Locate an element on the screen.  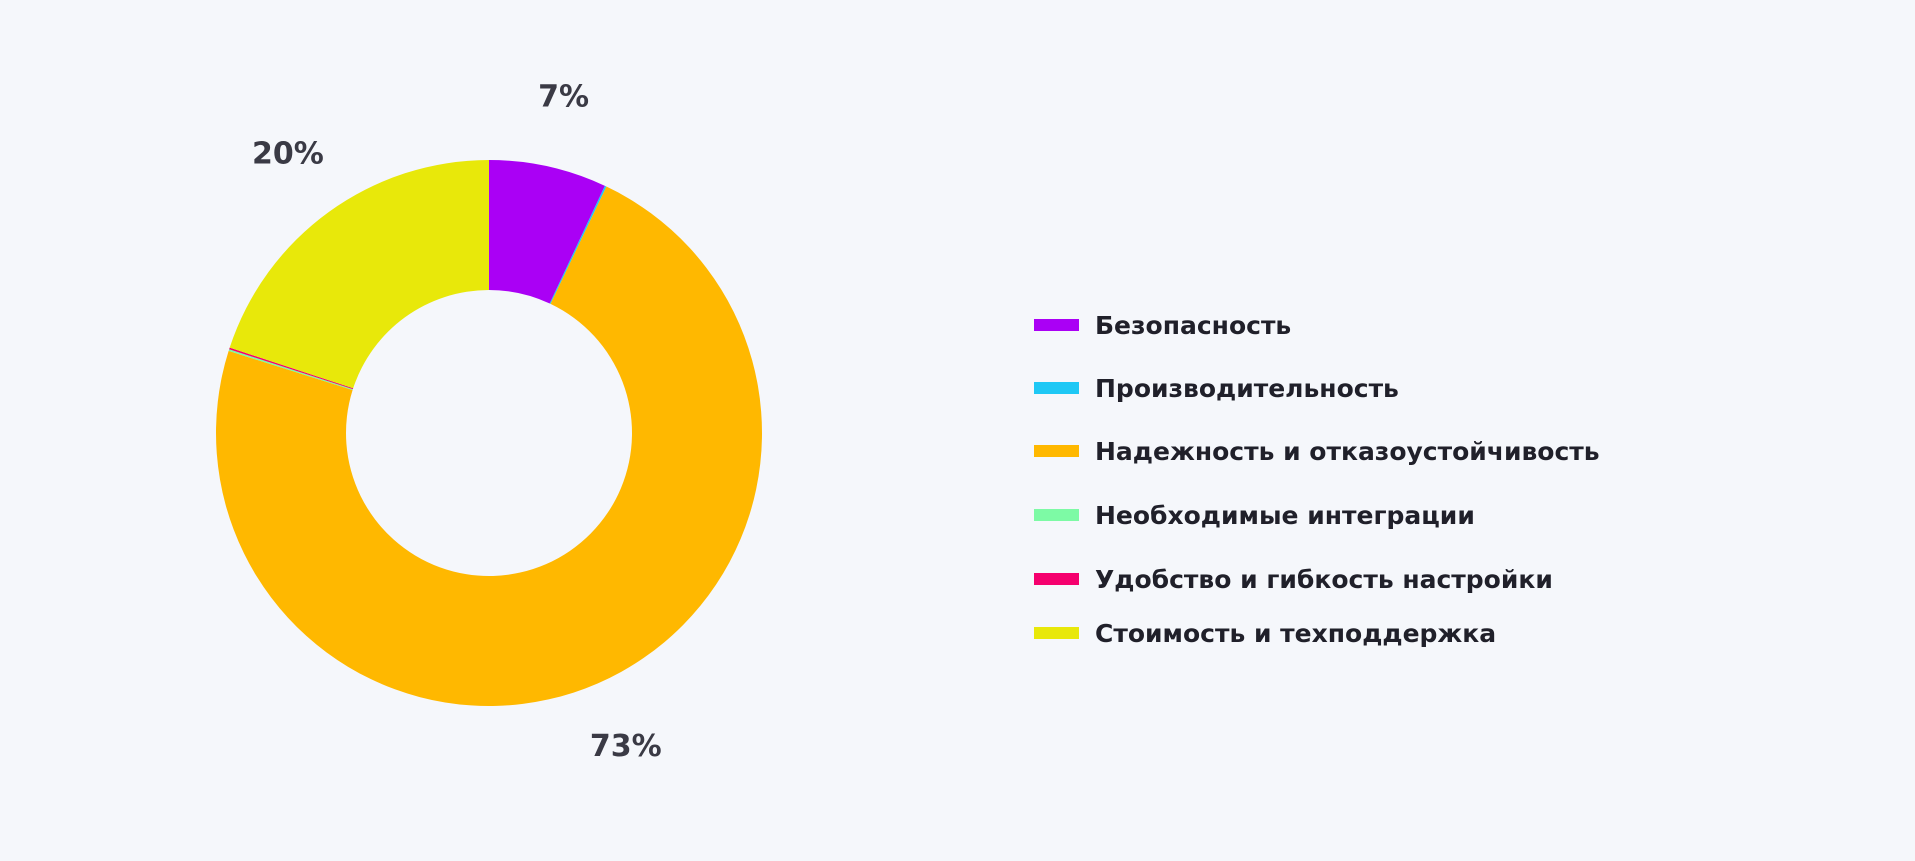
legend-label: Производительность is located at coordinates (1247, 388).